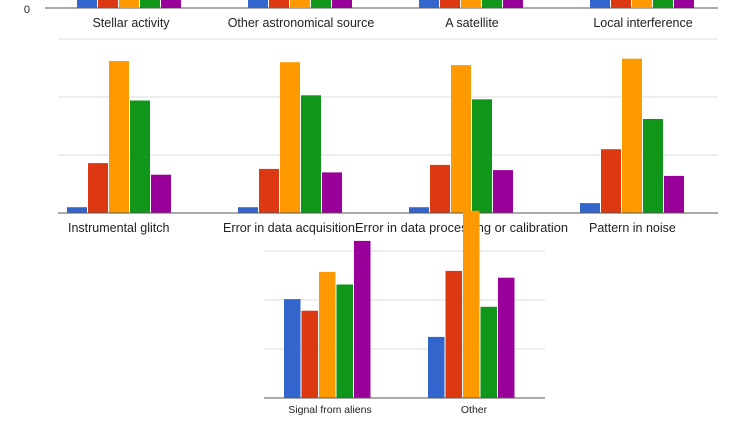 The height and width of the screenshot is (423, 750). Describe the element at coordinates (118, 228) in the screenshot. I see `category-label: Instrumental glitch` at that location.